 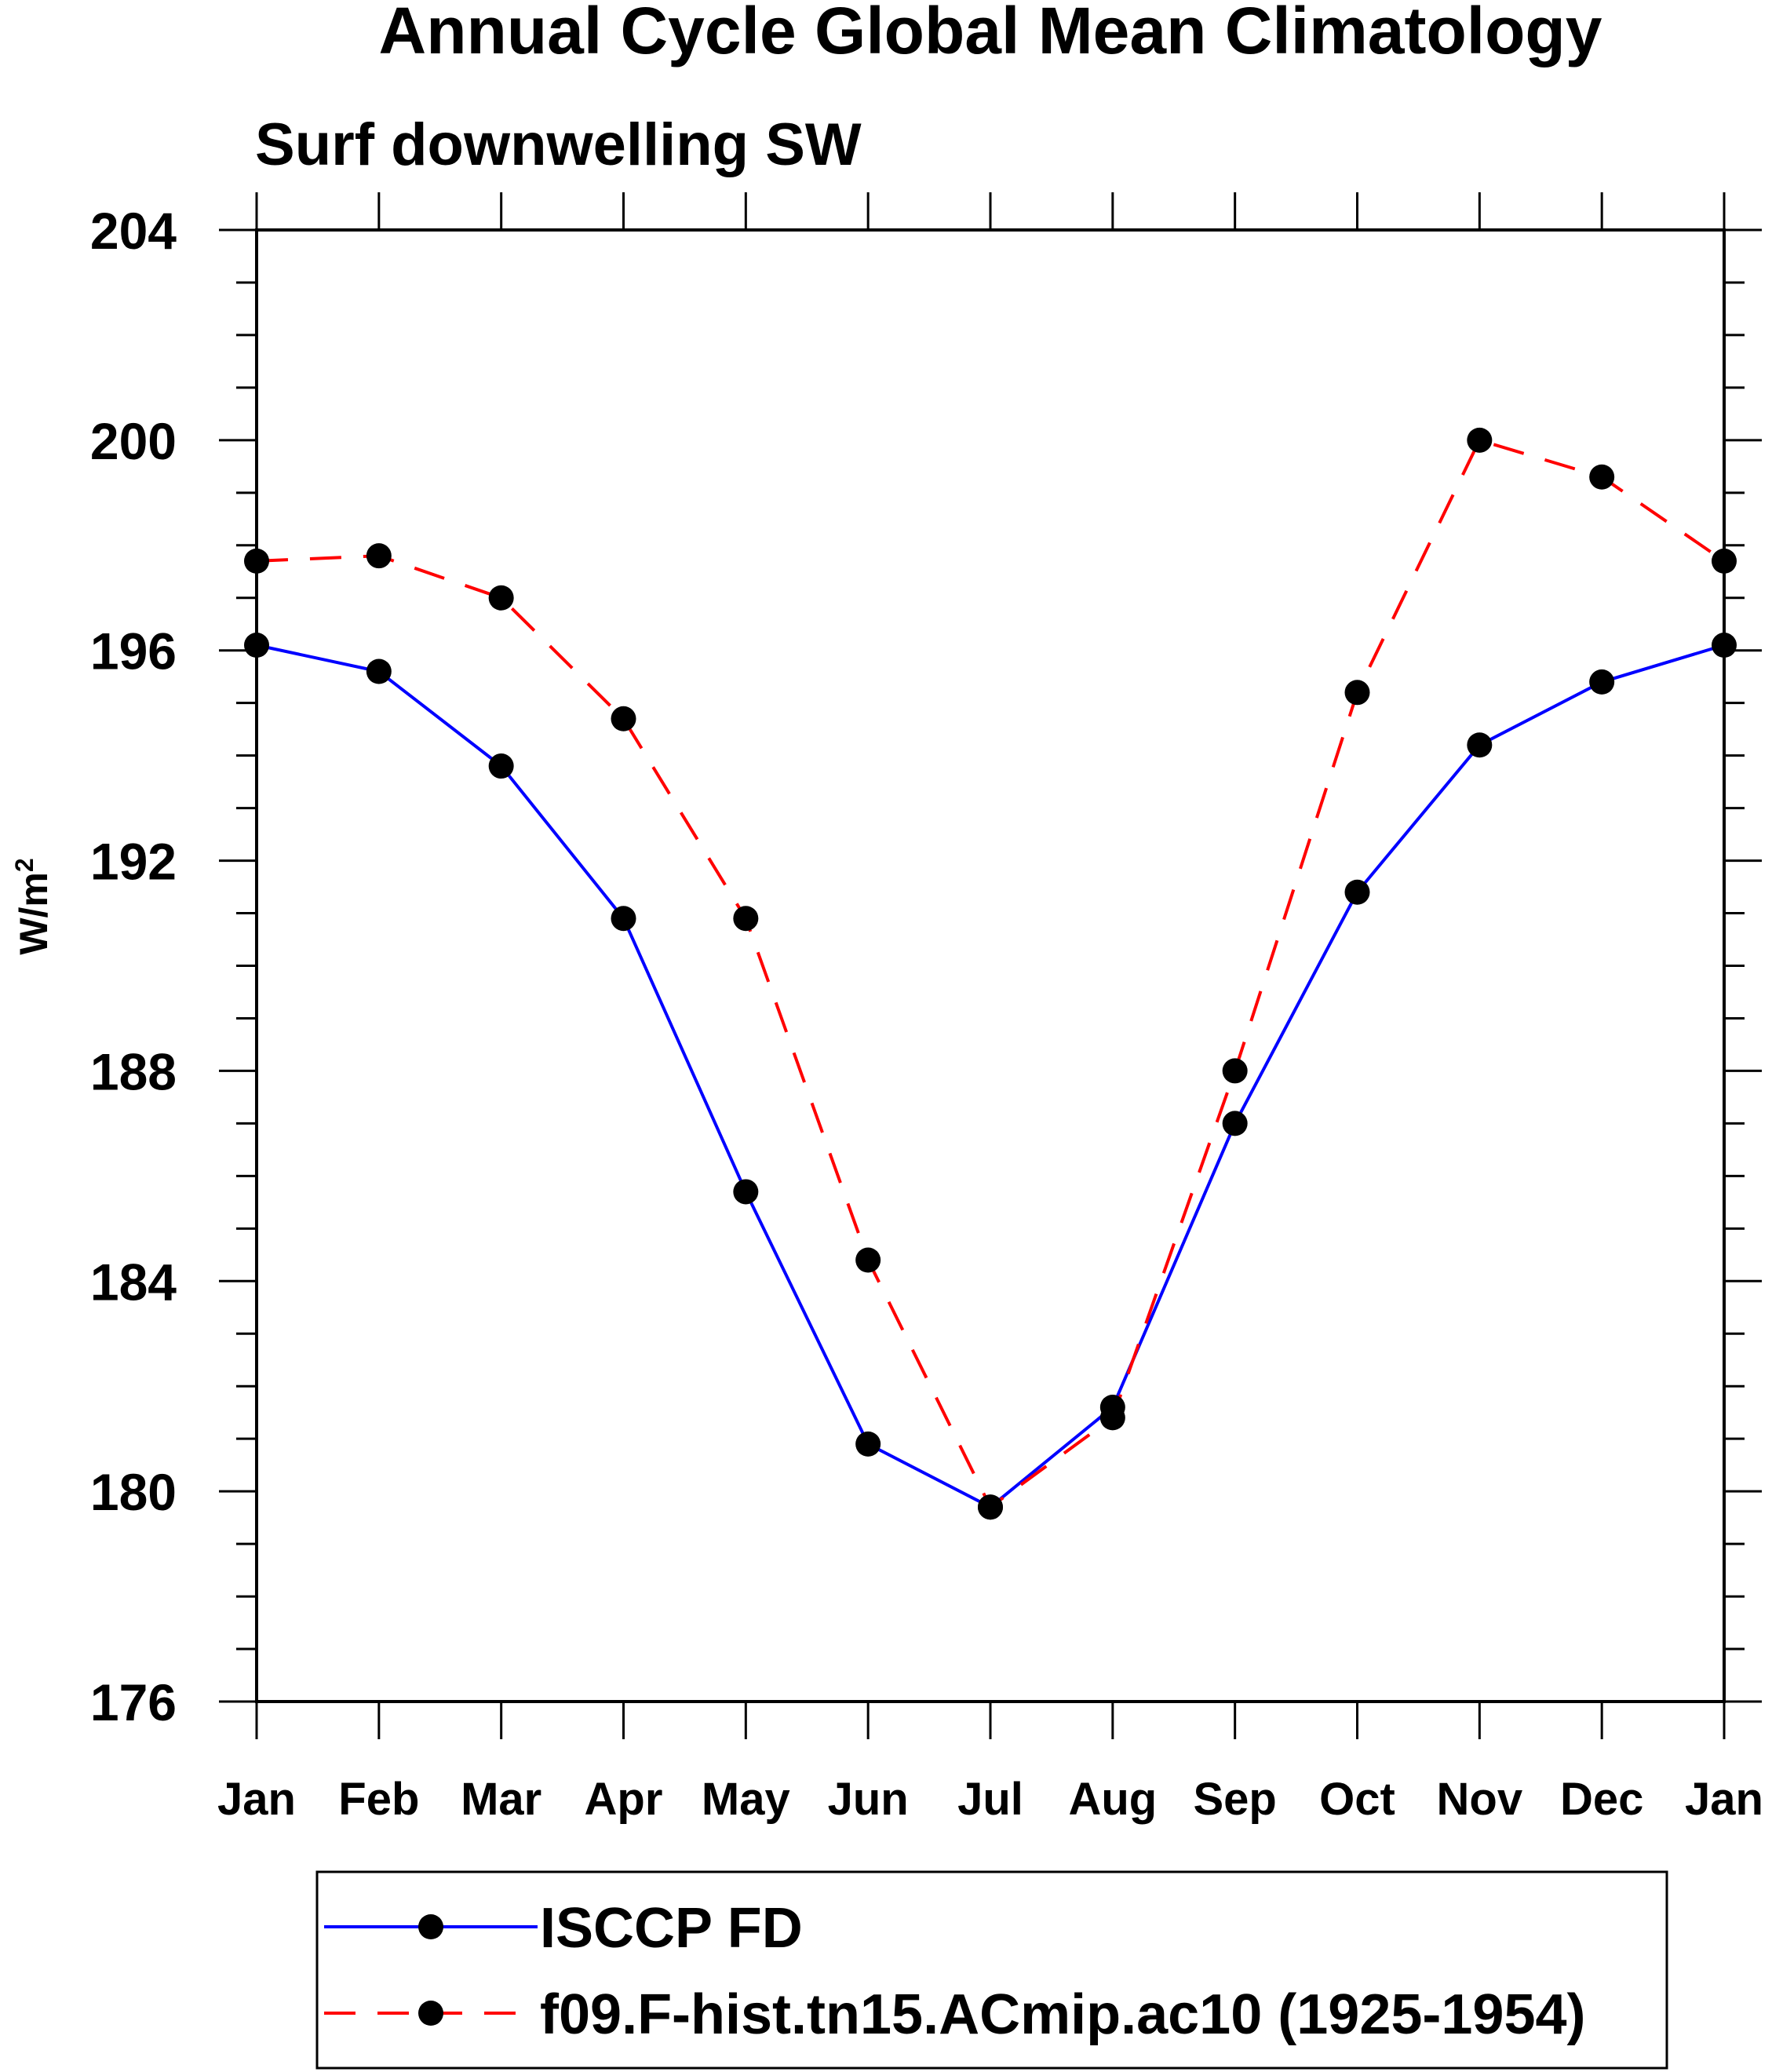 I want to click on legend-marker-model, so click(x=430, y=2013).